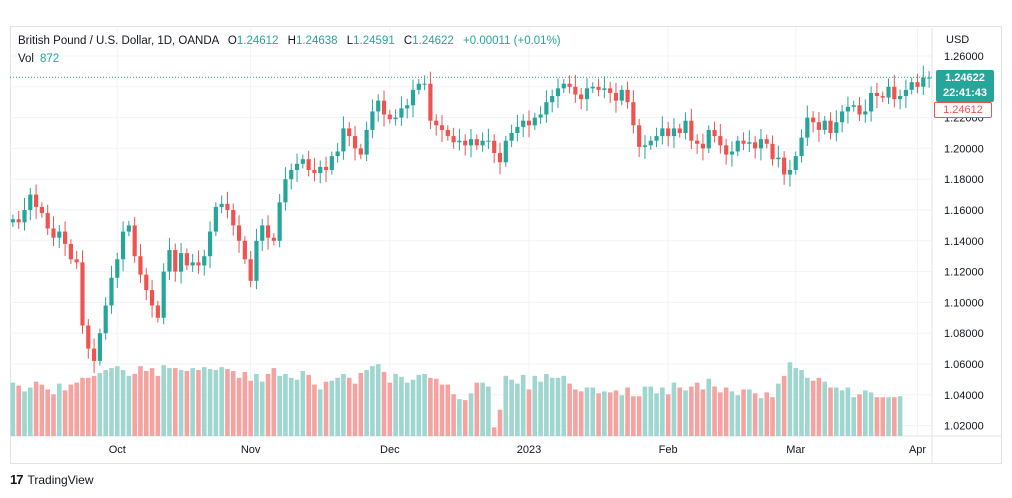 The height and width of the screenshot is (498, 1012). What do you see at coordinates (52, 479) in the screenshot?
I see `footer-brand: 17 TradingView` at bounding box center [52, 479].